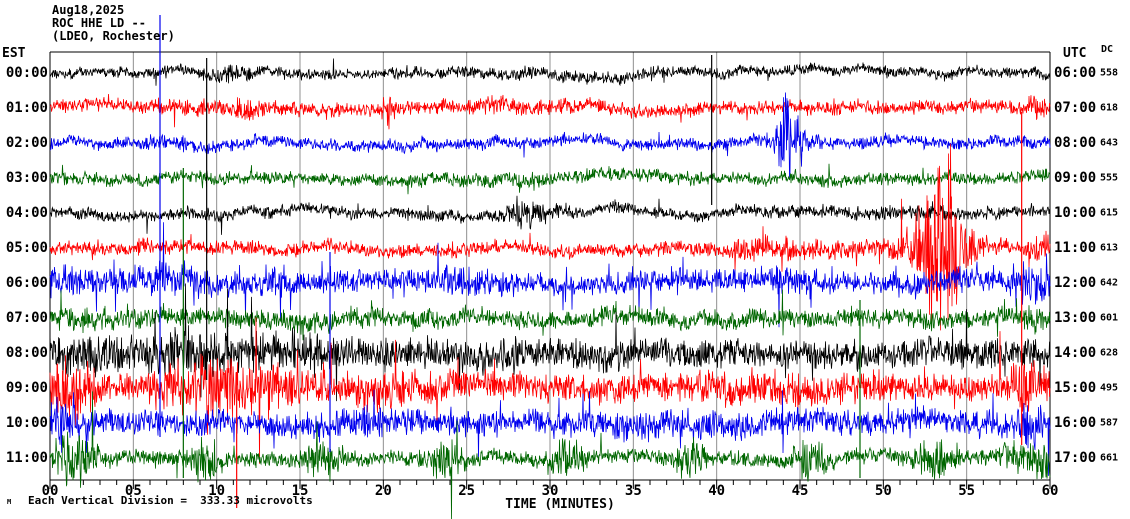  Describe the element at coordinates (633, 491) in the screenshot. I see `x-tick-label-35: 35` at that location.